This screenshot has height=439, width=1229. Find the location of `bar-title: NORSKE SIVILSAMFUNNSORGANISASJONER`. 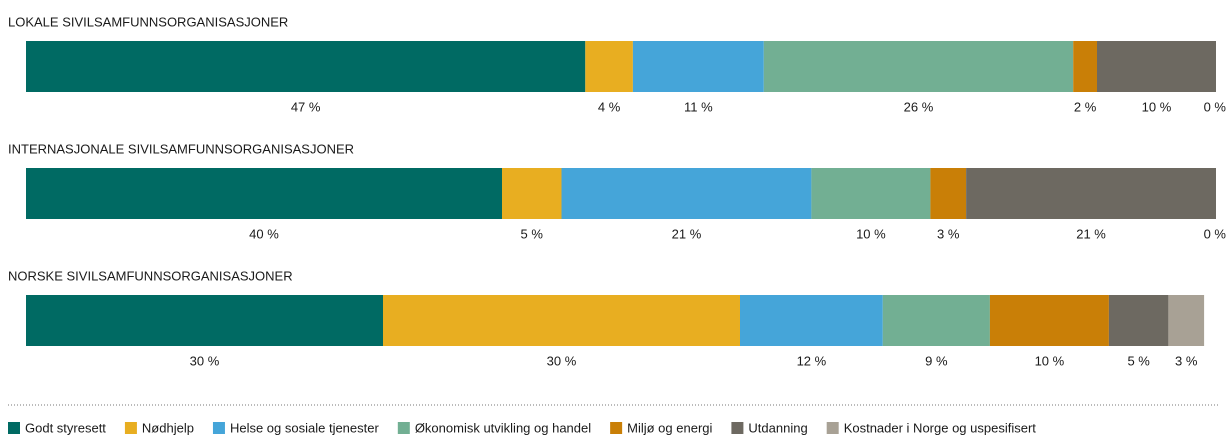

bar-title: NORSKE SIVILSAMFUNNSORGANISASJONER is located at coordinates (150, 275).